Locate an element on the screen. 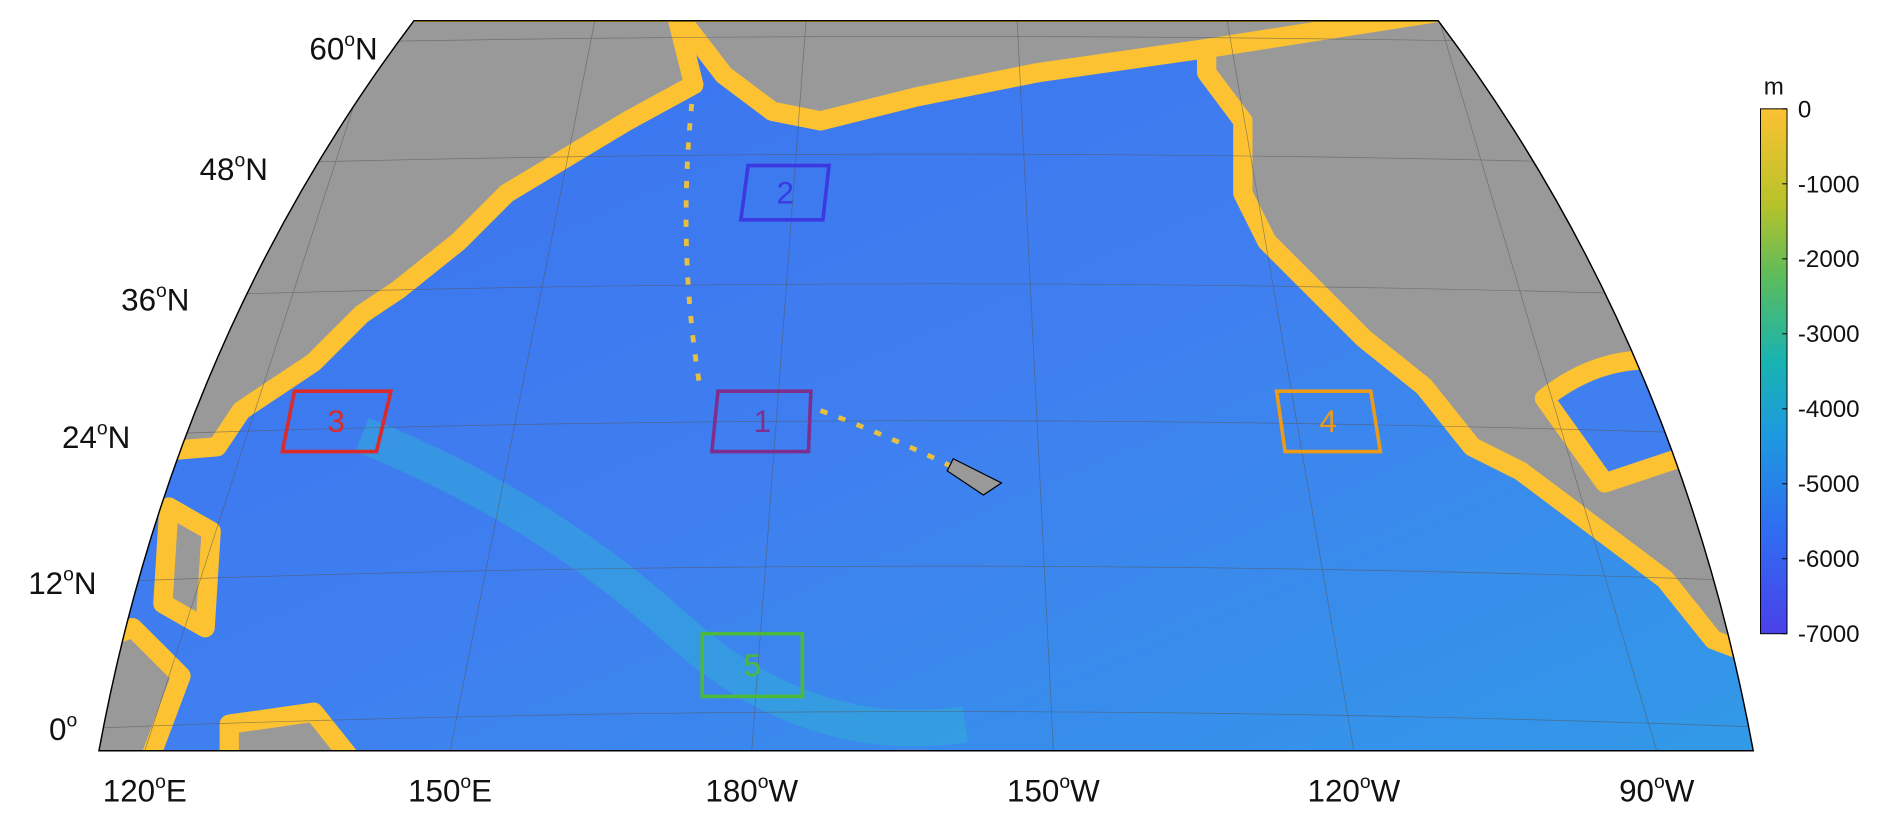 The image size is (1892, 821). degrees: 90 is located at coordinates (1636, 790).